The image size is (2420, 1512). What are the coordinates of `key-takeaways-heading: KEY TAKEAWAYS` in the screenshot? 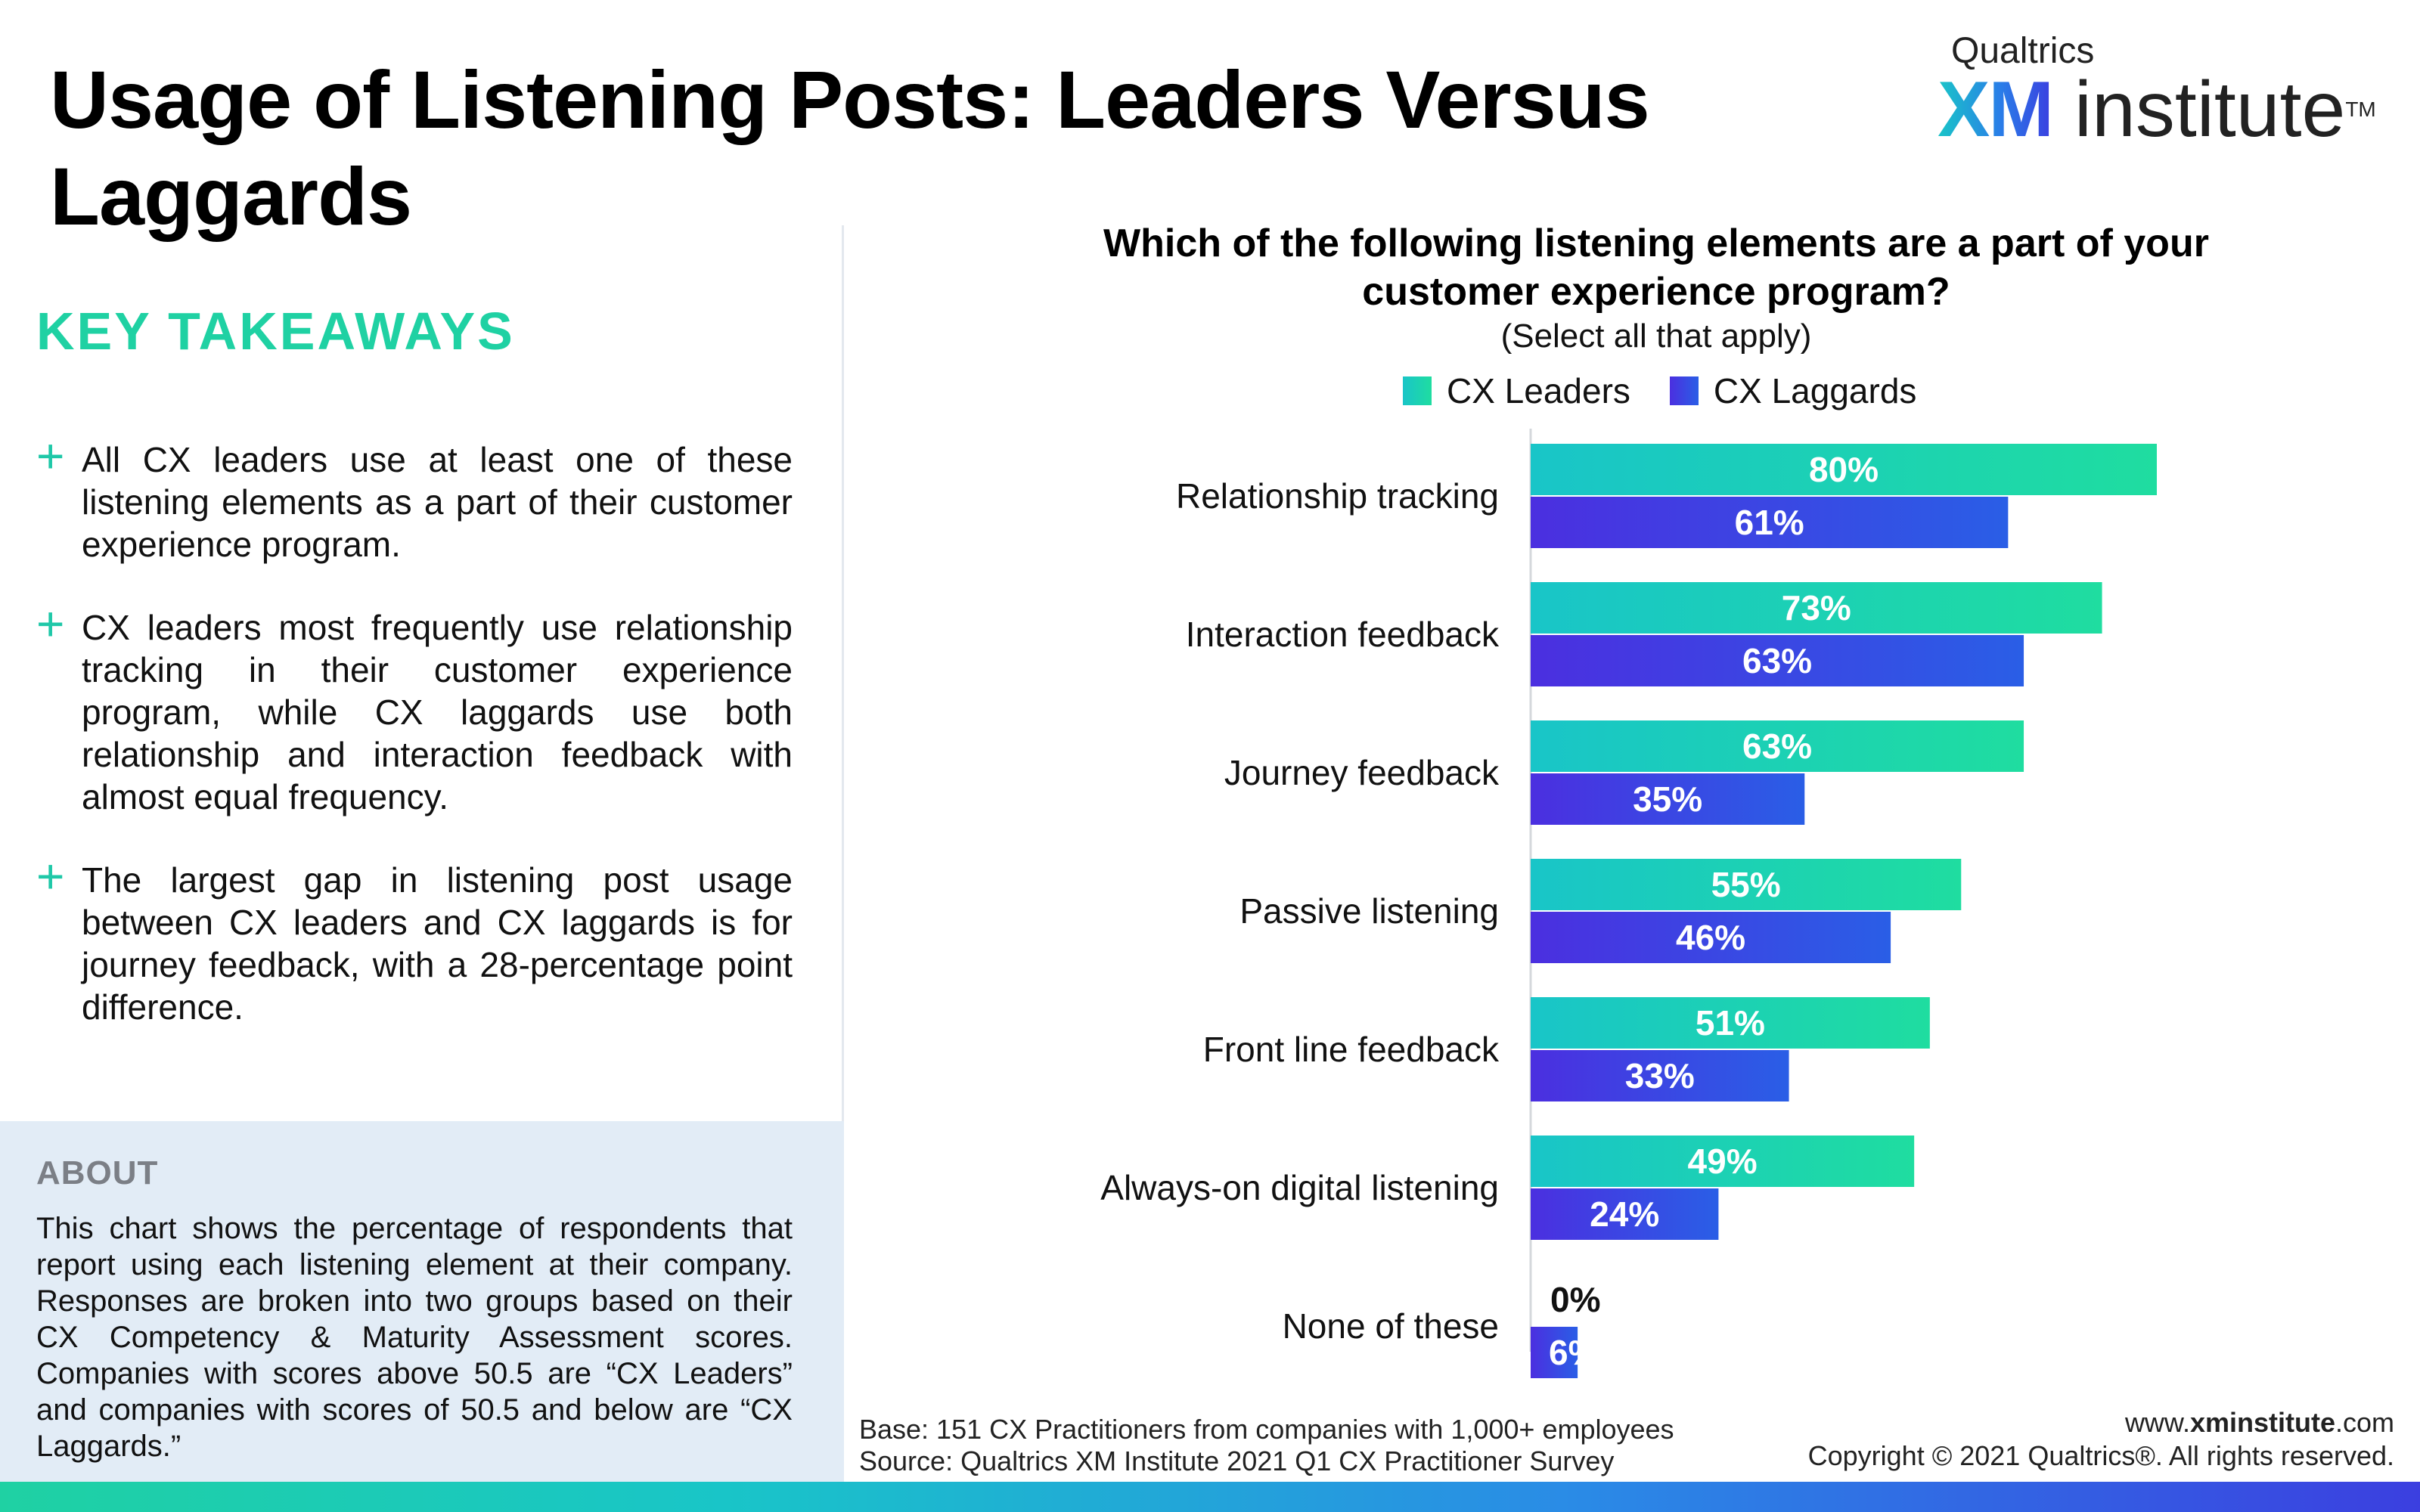 It's located at (275, 331).